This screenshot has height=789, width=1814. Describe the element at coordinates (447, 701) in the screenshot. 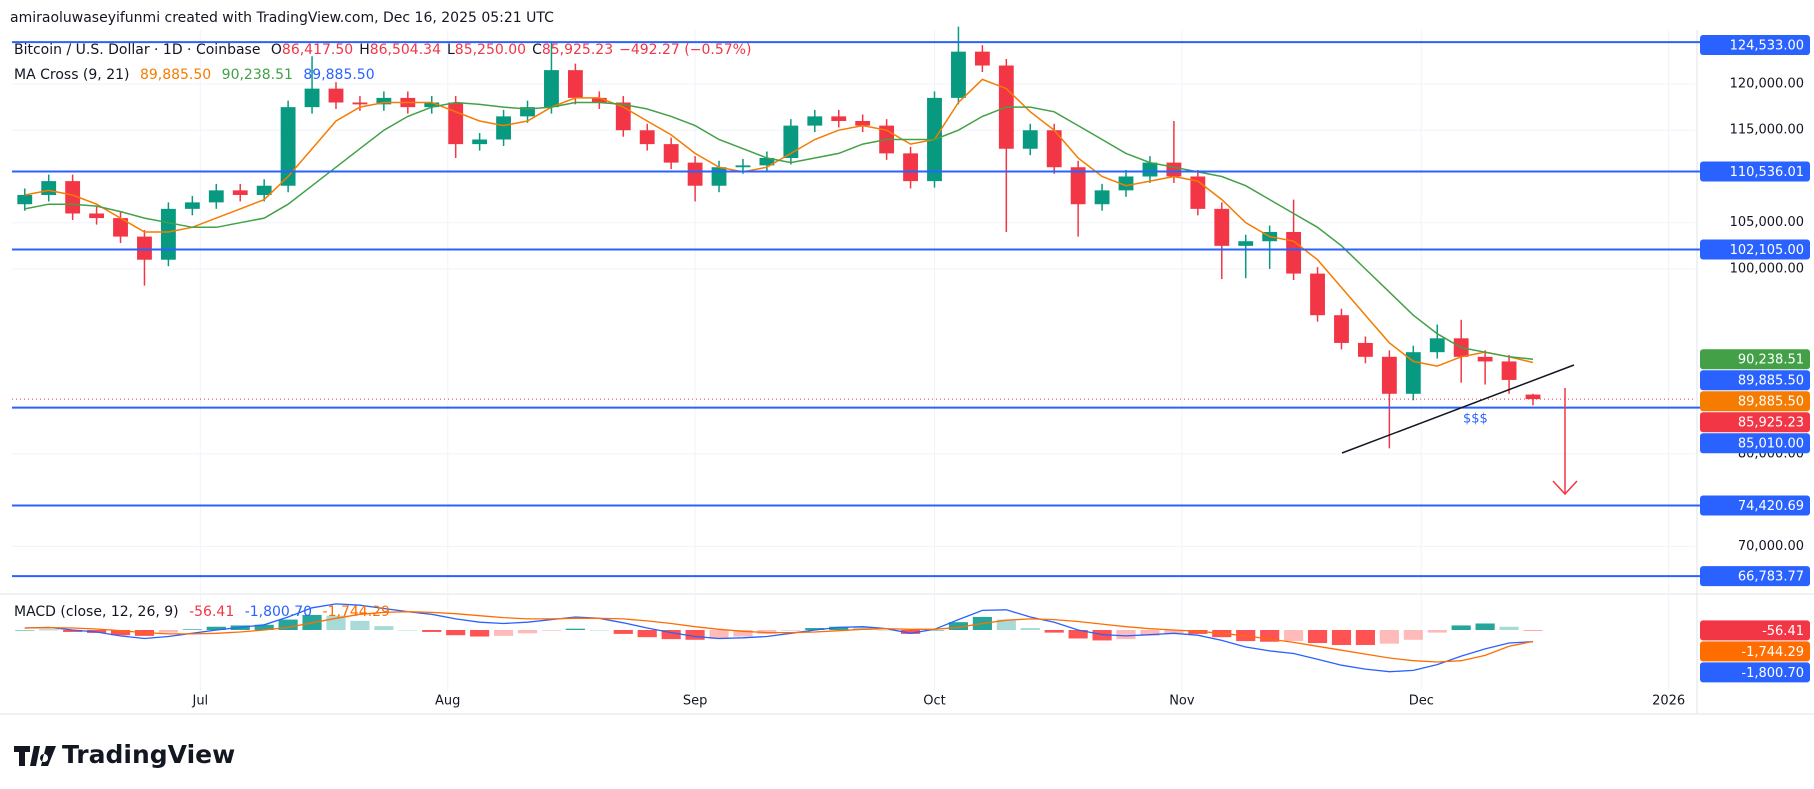

I see `x-tick-label: Aug` at that location.